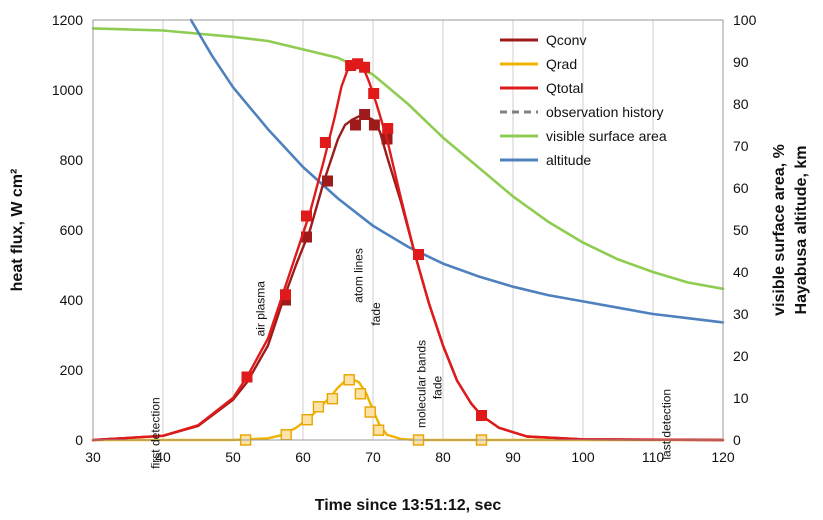 The width and height of the screenshot is (823, 520). I want to click on y-right-tick-label: 100, so click(745, 20).